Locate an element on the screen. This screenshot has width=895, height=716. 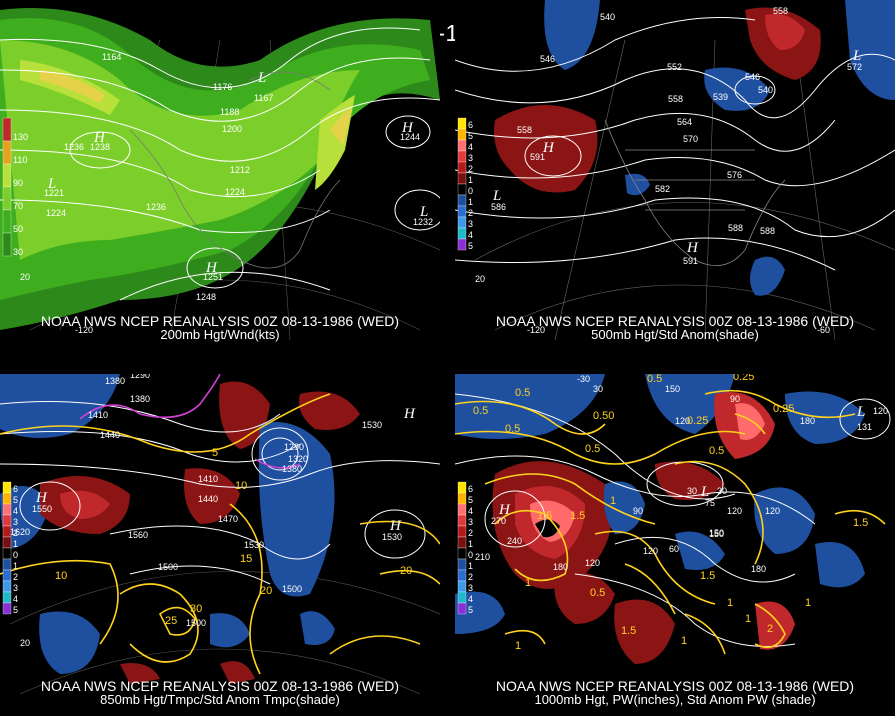
svg-text: 1221 is located at coordinates (54, 193).